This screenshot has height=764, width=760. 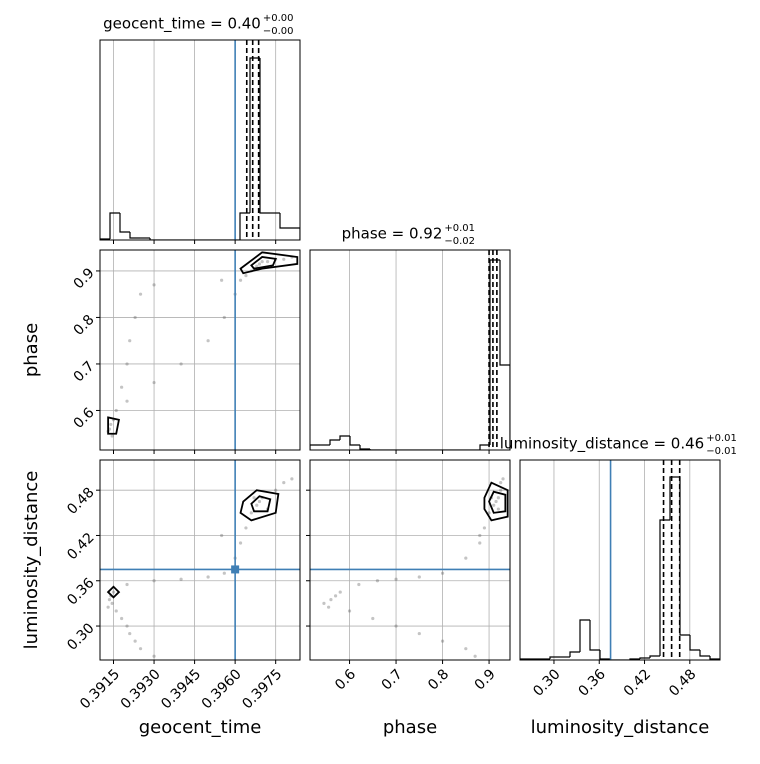 I want to click on x-tick-label: 0.7, so click(x=392, y=679).